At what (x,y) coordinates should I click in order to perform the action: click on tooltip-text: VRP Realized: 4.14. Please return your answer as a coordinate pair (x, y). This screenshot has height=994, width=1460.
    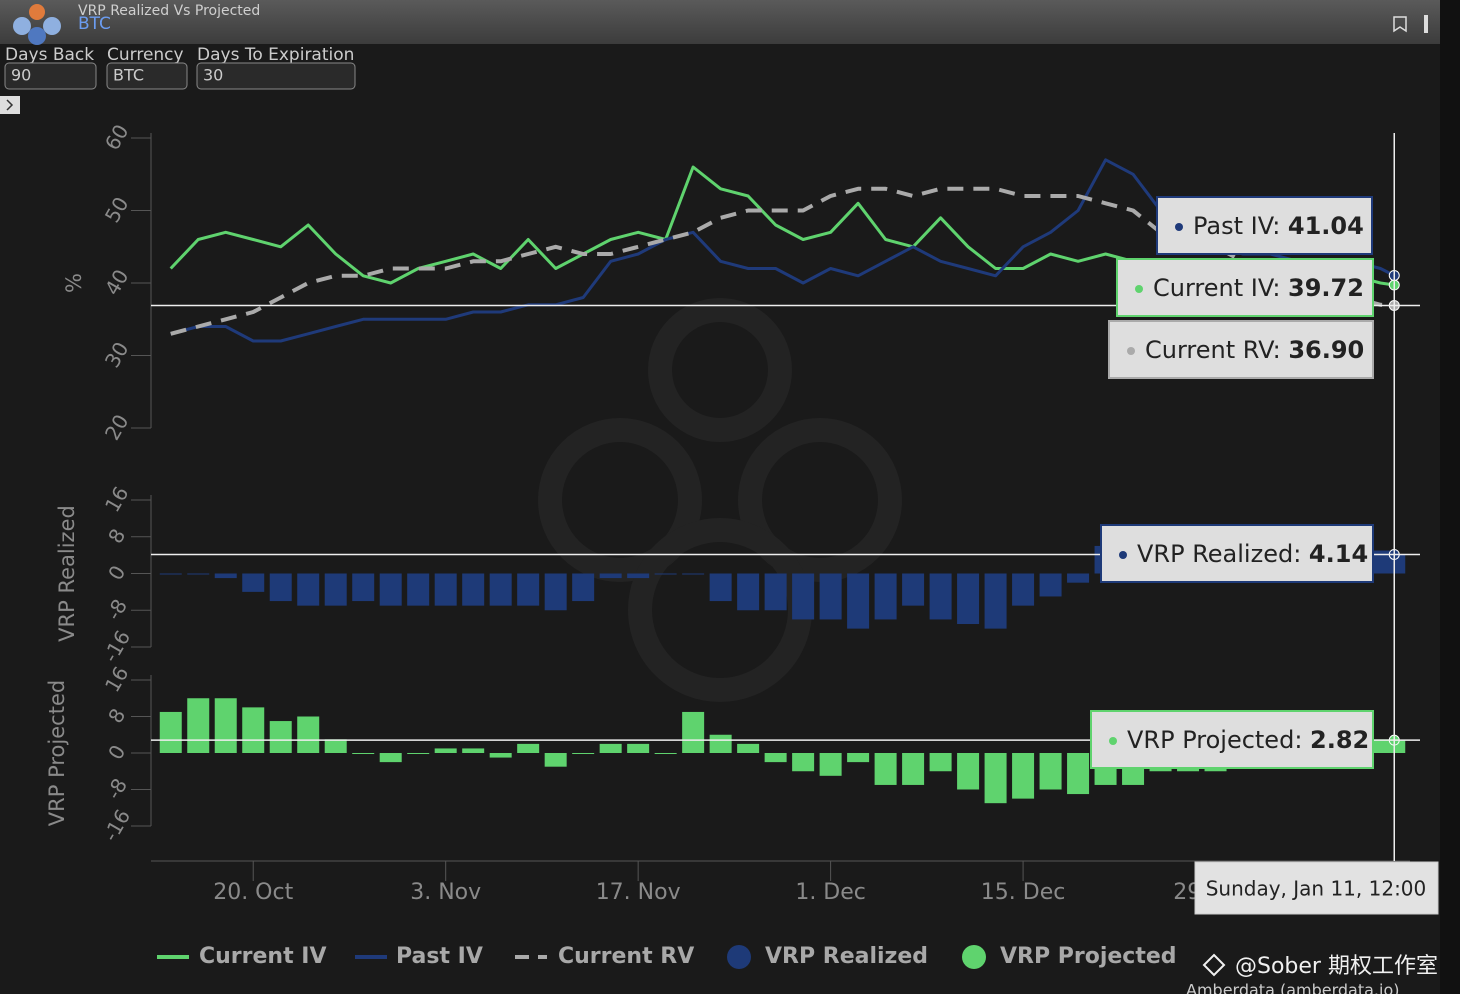
    Looking at the image, I should click on (1252, 554).